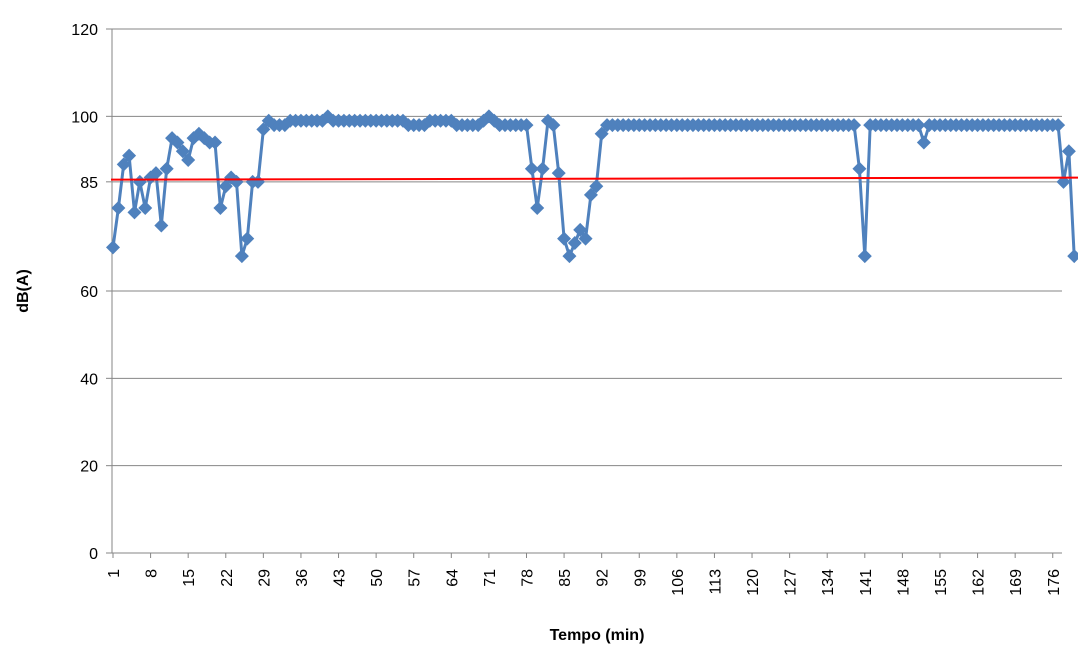 This screenshot has width=1078, height=646. I want to click on x-tick-label: 106, so click(678, 582).